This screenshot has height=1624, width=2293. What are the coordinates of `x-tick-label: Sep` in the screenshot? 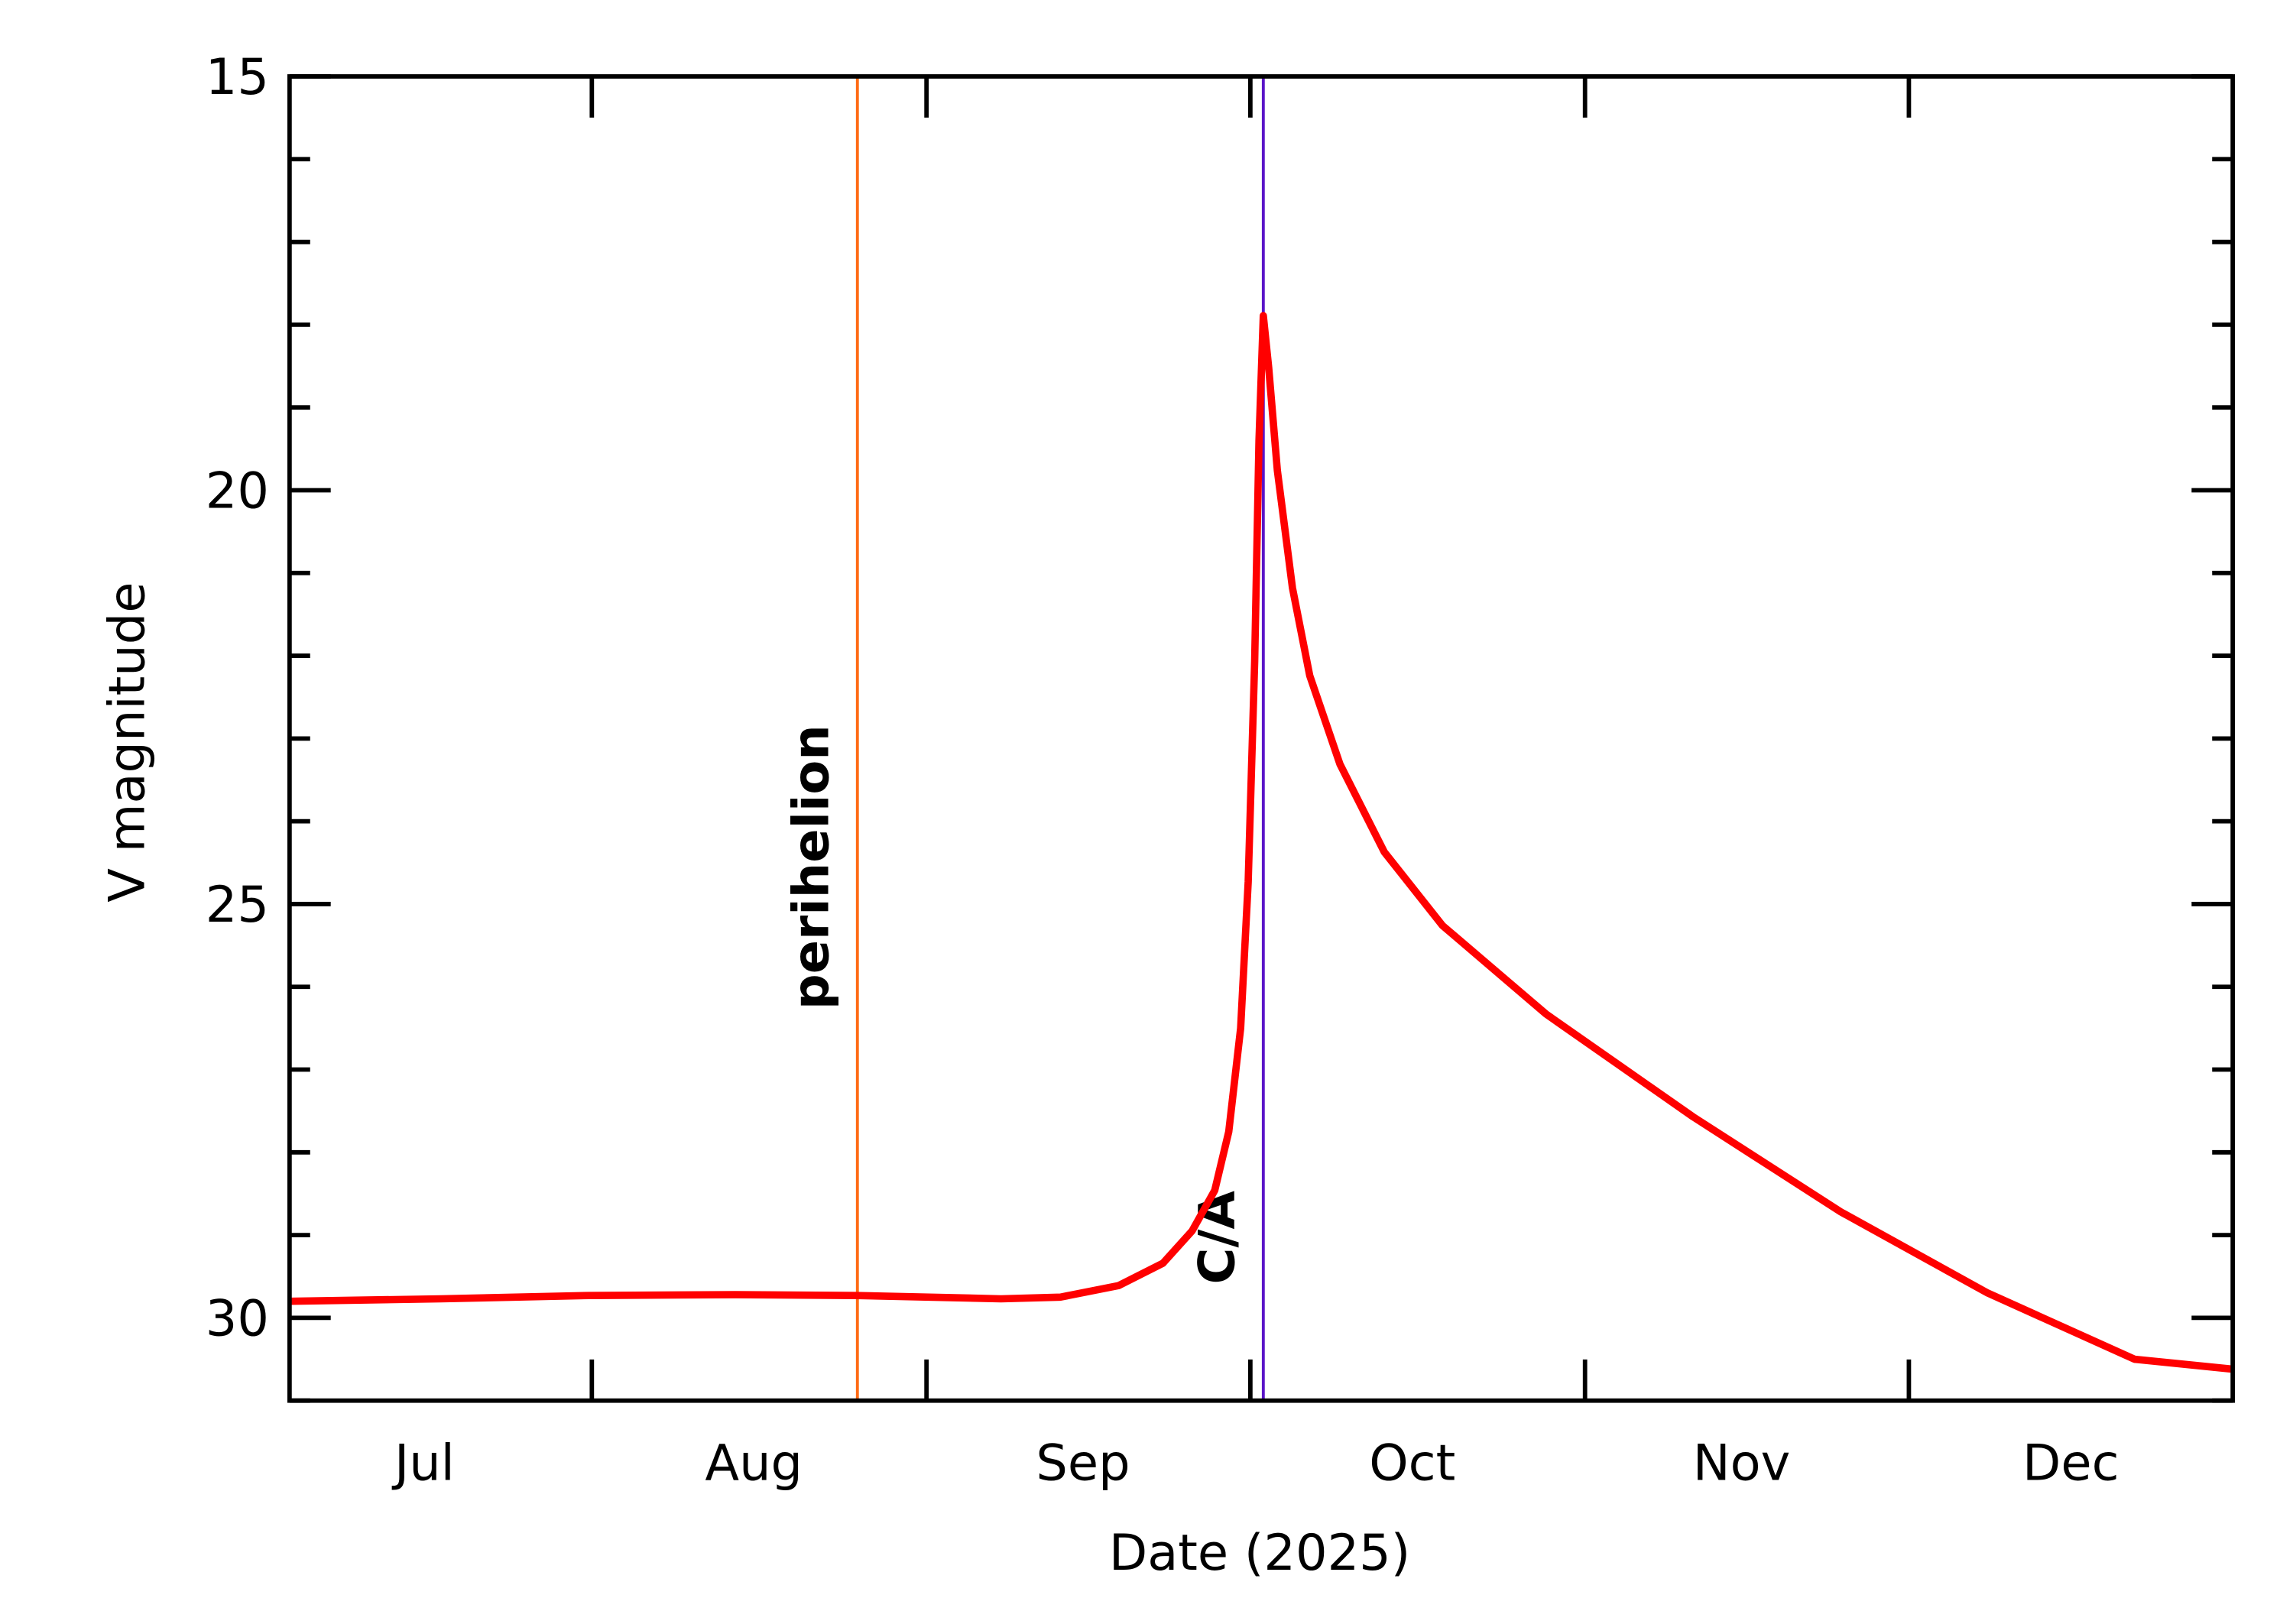 It's located at (1083, 1463).